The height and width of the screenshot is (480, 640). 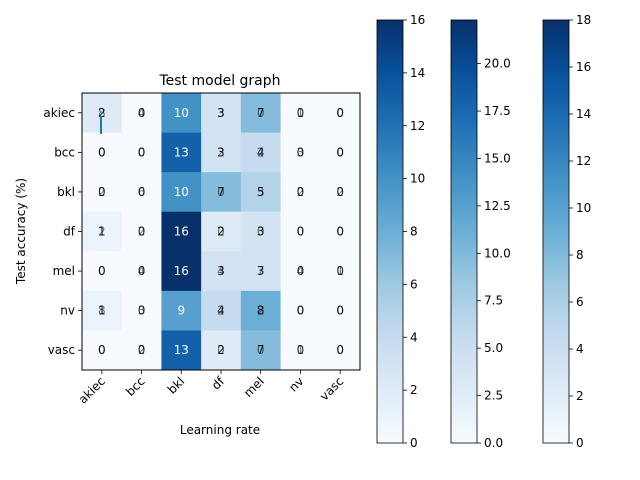 I want to click on colorbar-tick-label: 15.0, so click(x=497, y=158).